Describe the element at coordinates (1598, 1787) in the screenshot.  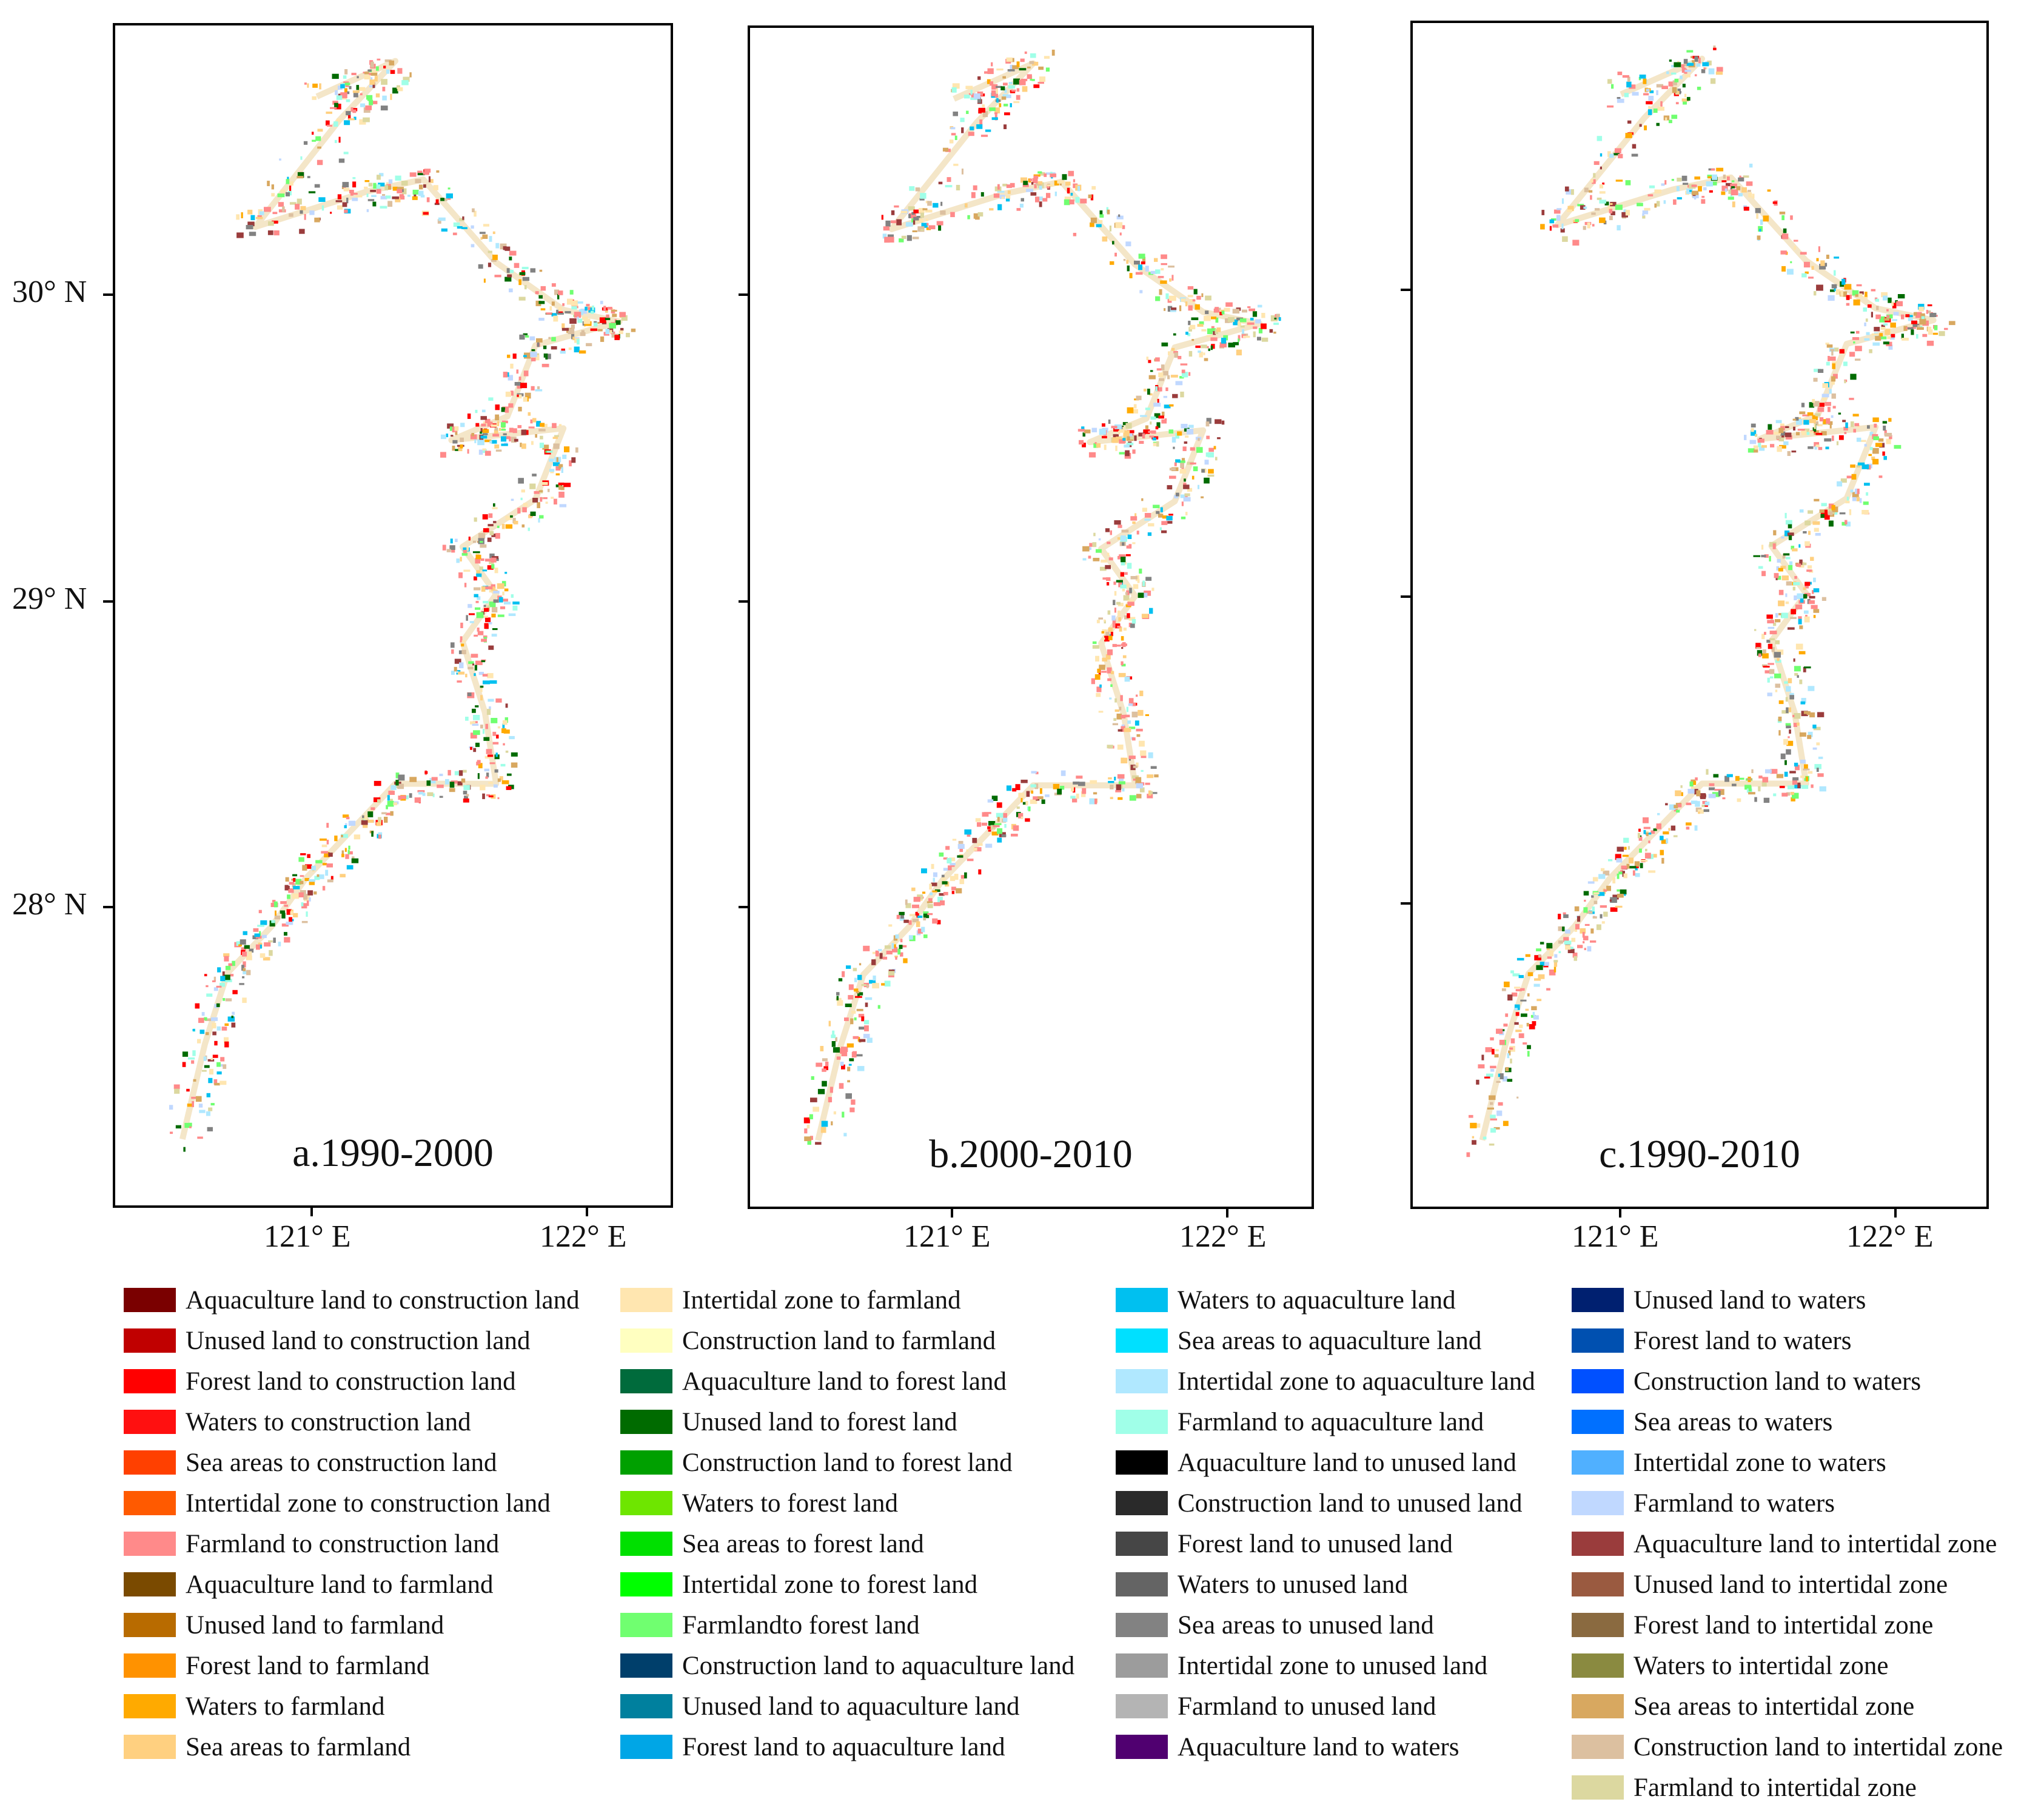
I see `legend-swatch` at that location.